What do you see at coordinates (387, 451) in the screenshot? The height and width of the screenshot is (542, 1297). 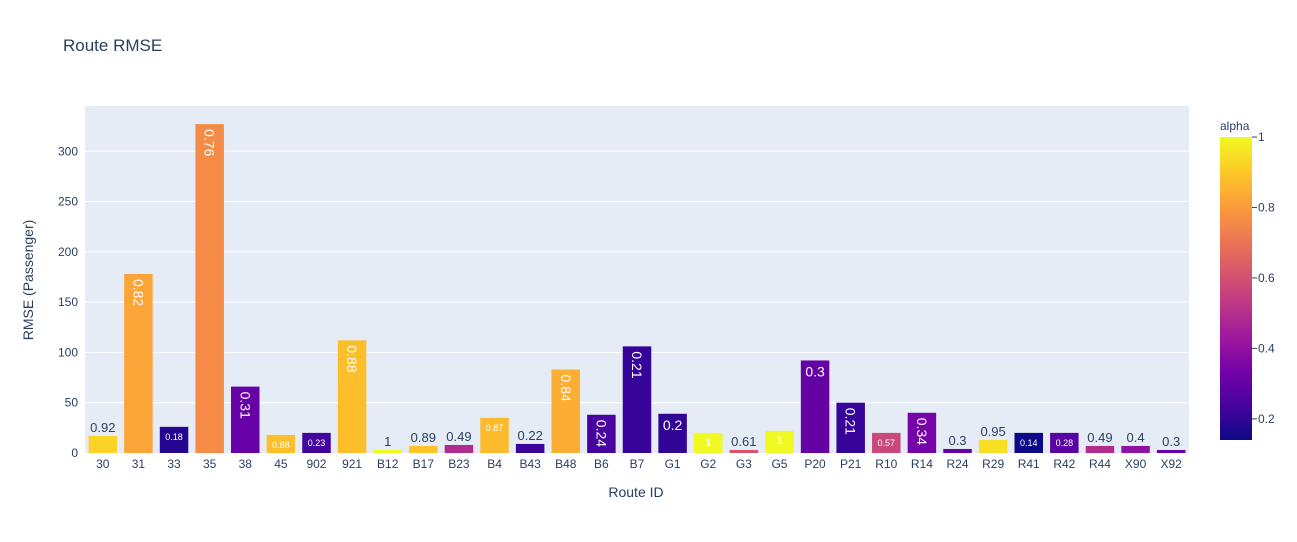 I see `bar-B12` at bounding box center [387, 451].